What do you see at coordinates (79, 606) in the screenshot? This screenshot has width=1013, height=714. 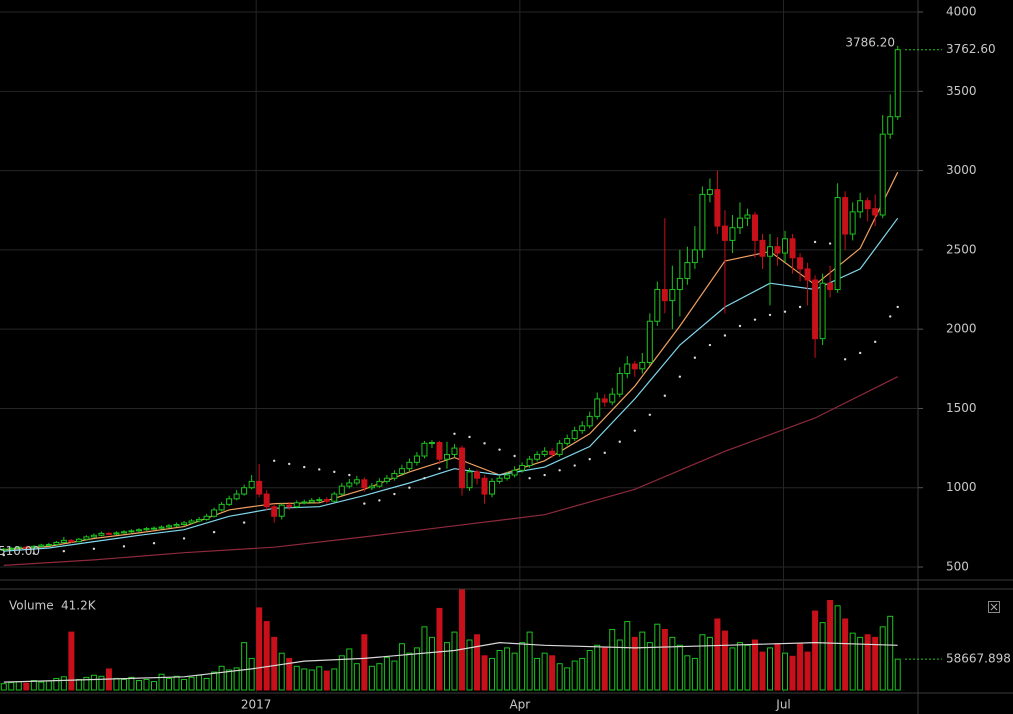 I see `volume-readout: 41.2K` at bounding box center [79, 606].